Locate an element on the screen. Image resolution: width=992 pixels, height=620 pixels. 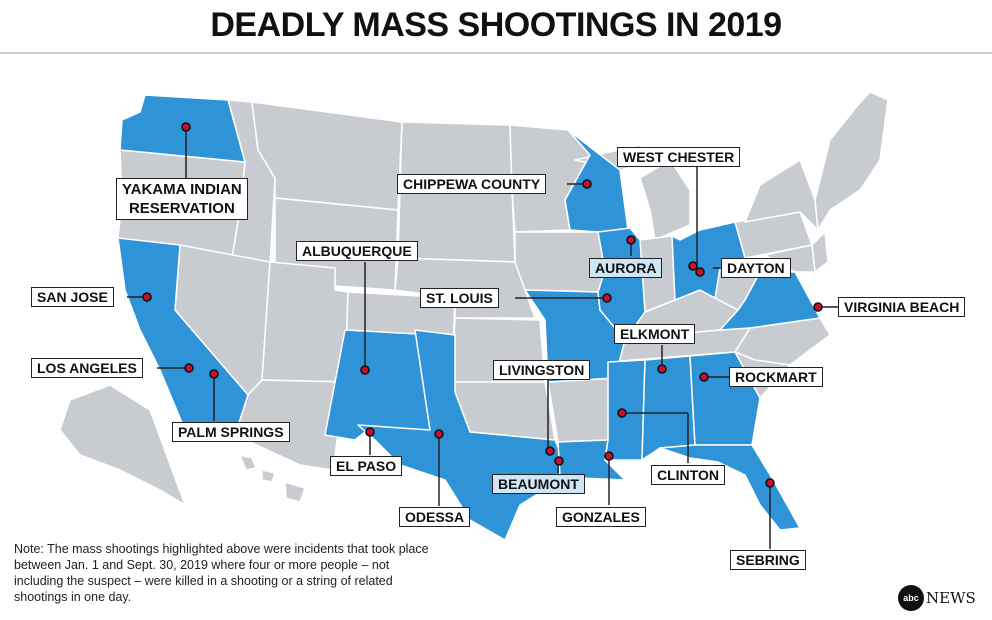
label-elkmont: ELKMONT is located at coordinates (655, 334).